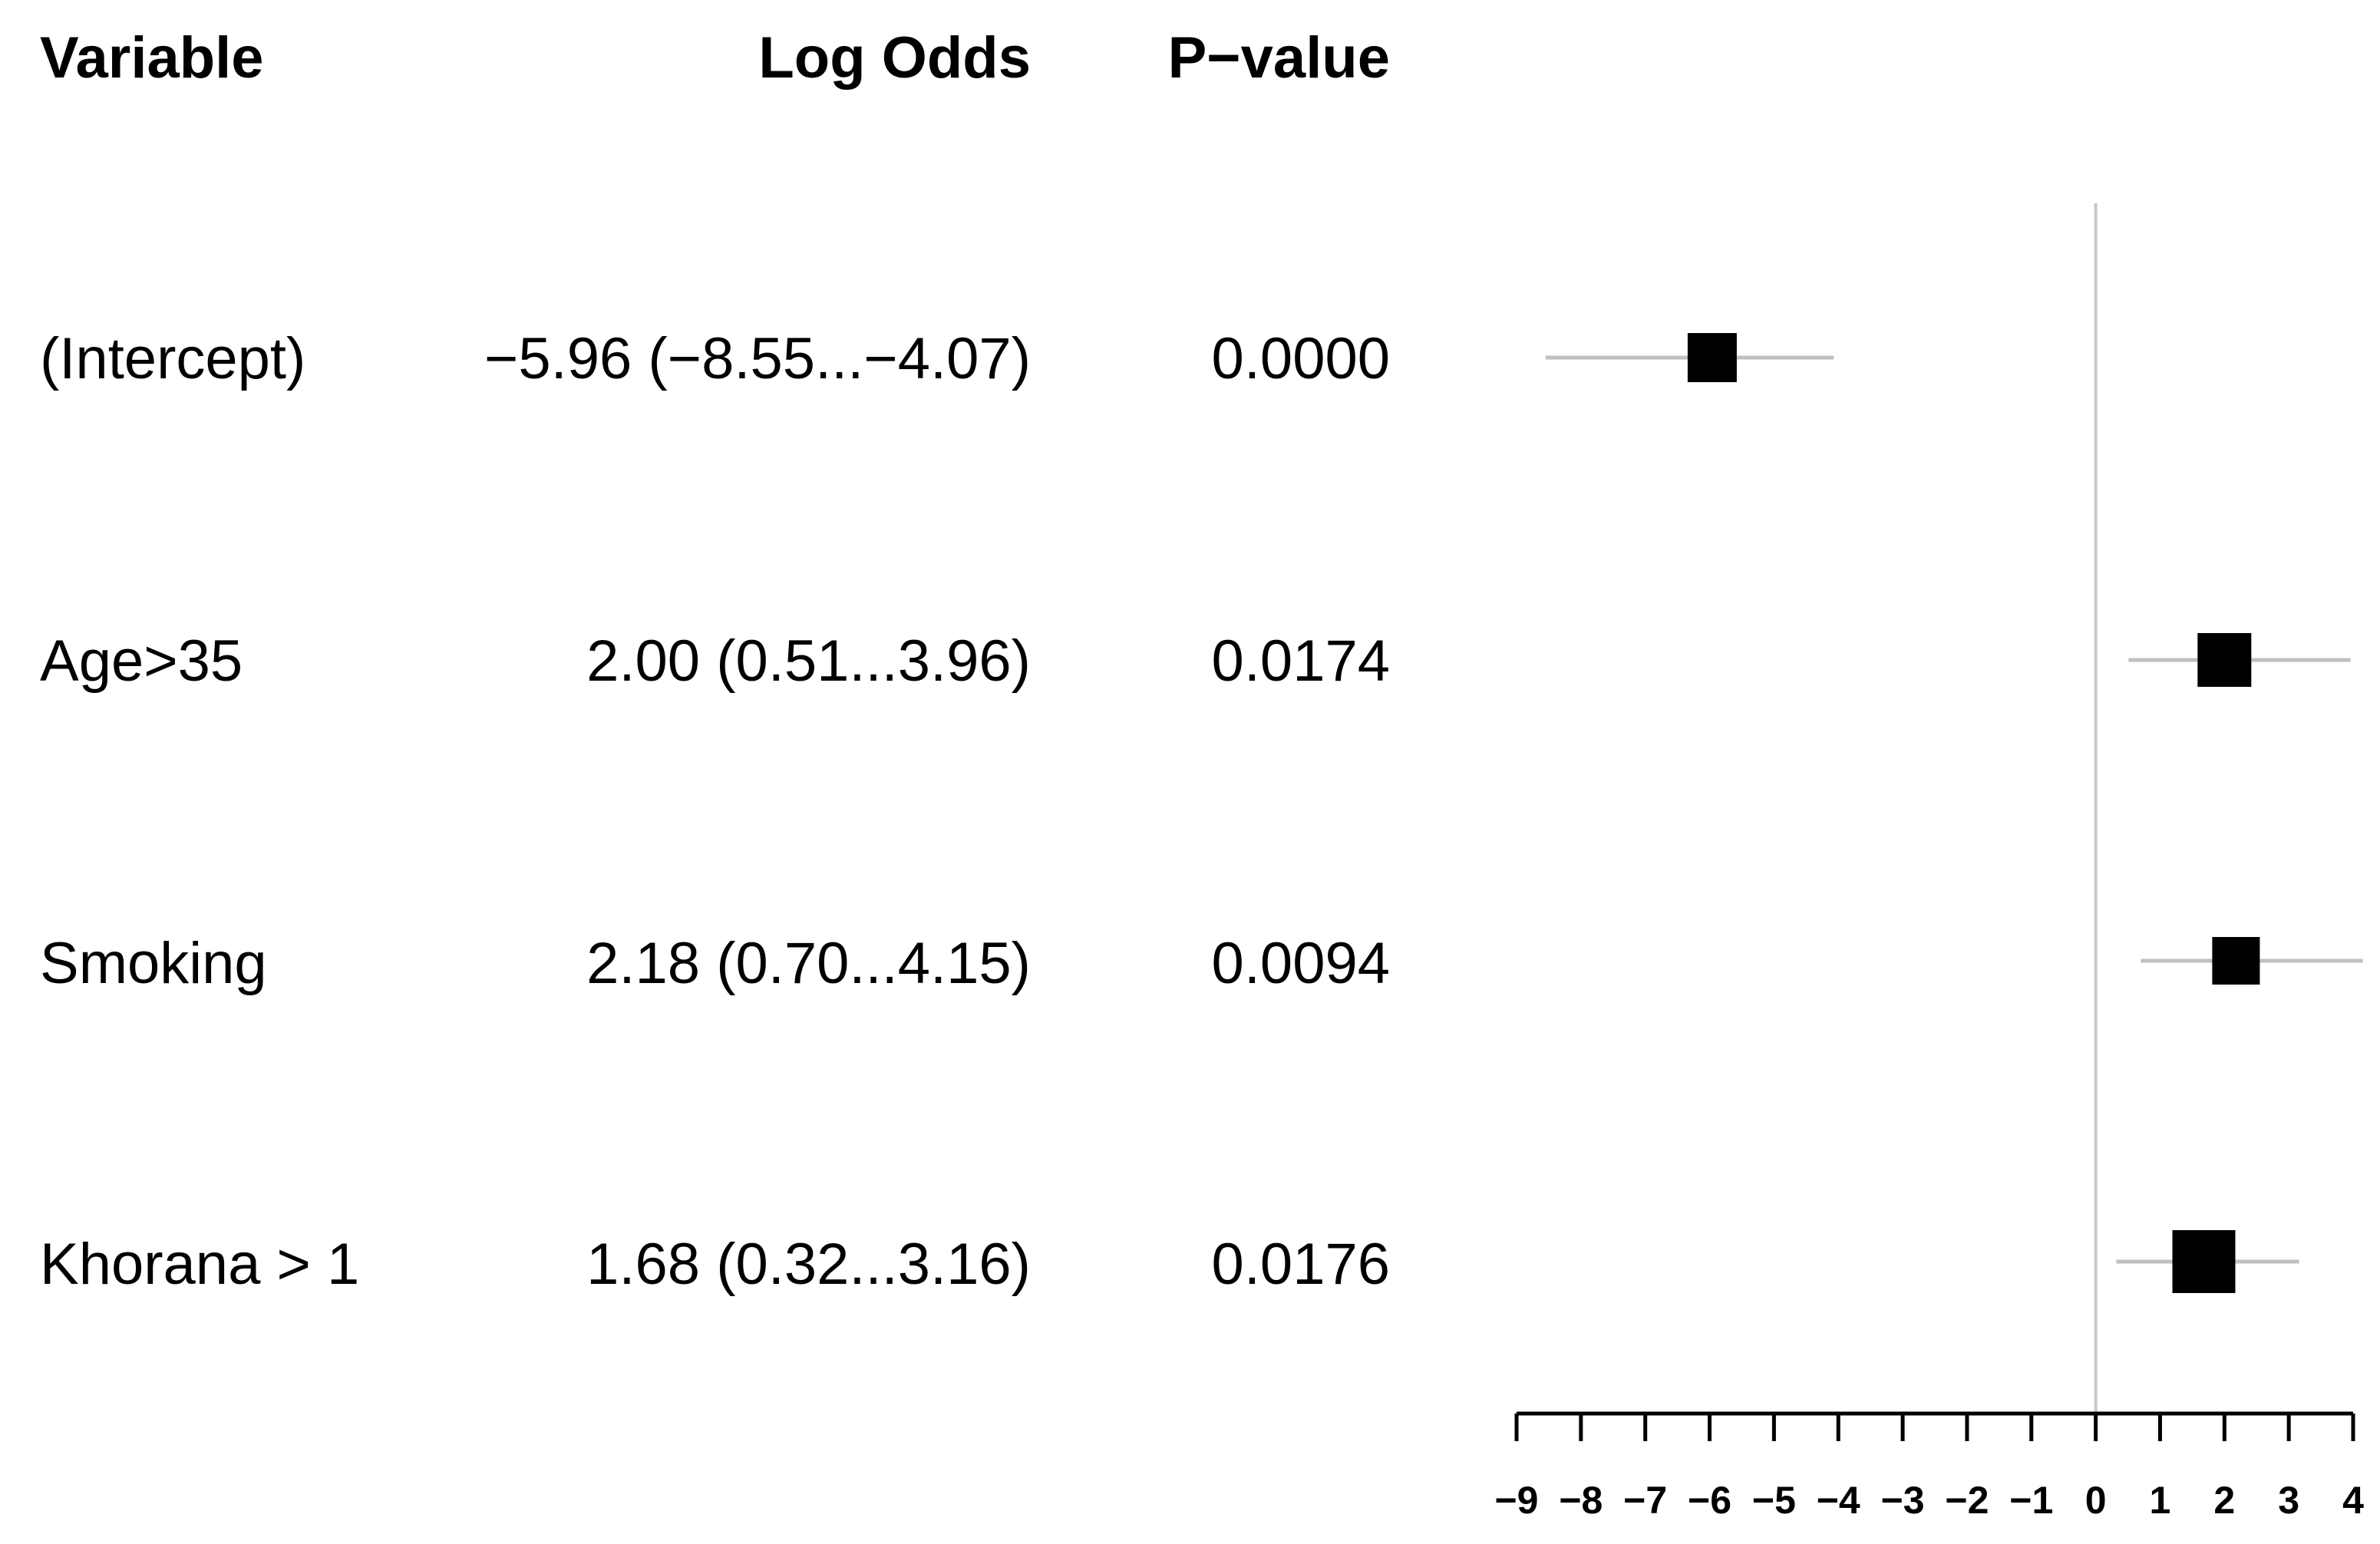 This screenshot has width=2380, height=1544. What do you see at coordinates (153, 963) in the screenshot?
I see `row-variable-label: Smoking` at bounding box center [153, 963].